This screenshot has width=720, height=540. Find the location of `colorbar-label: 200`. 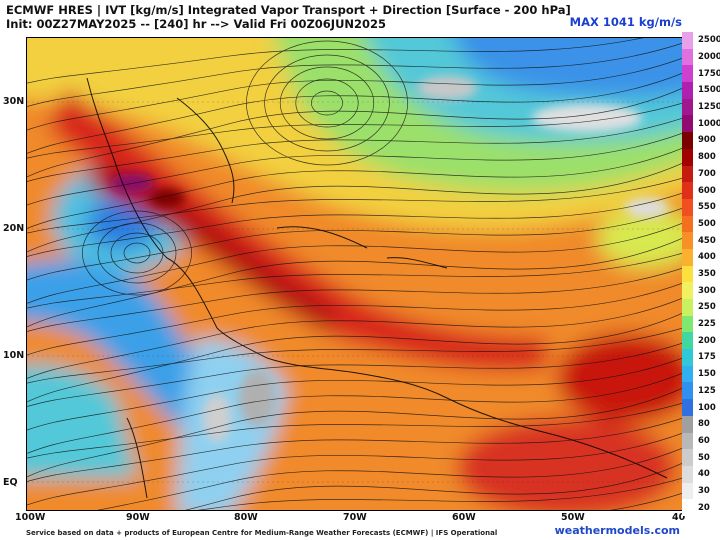

colorbar-label: 200 is located at coordinates (707, 340).